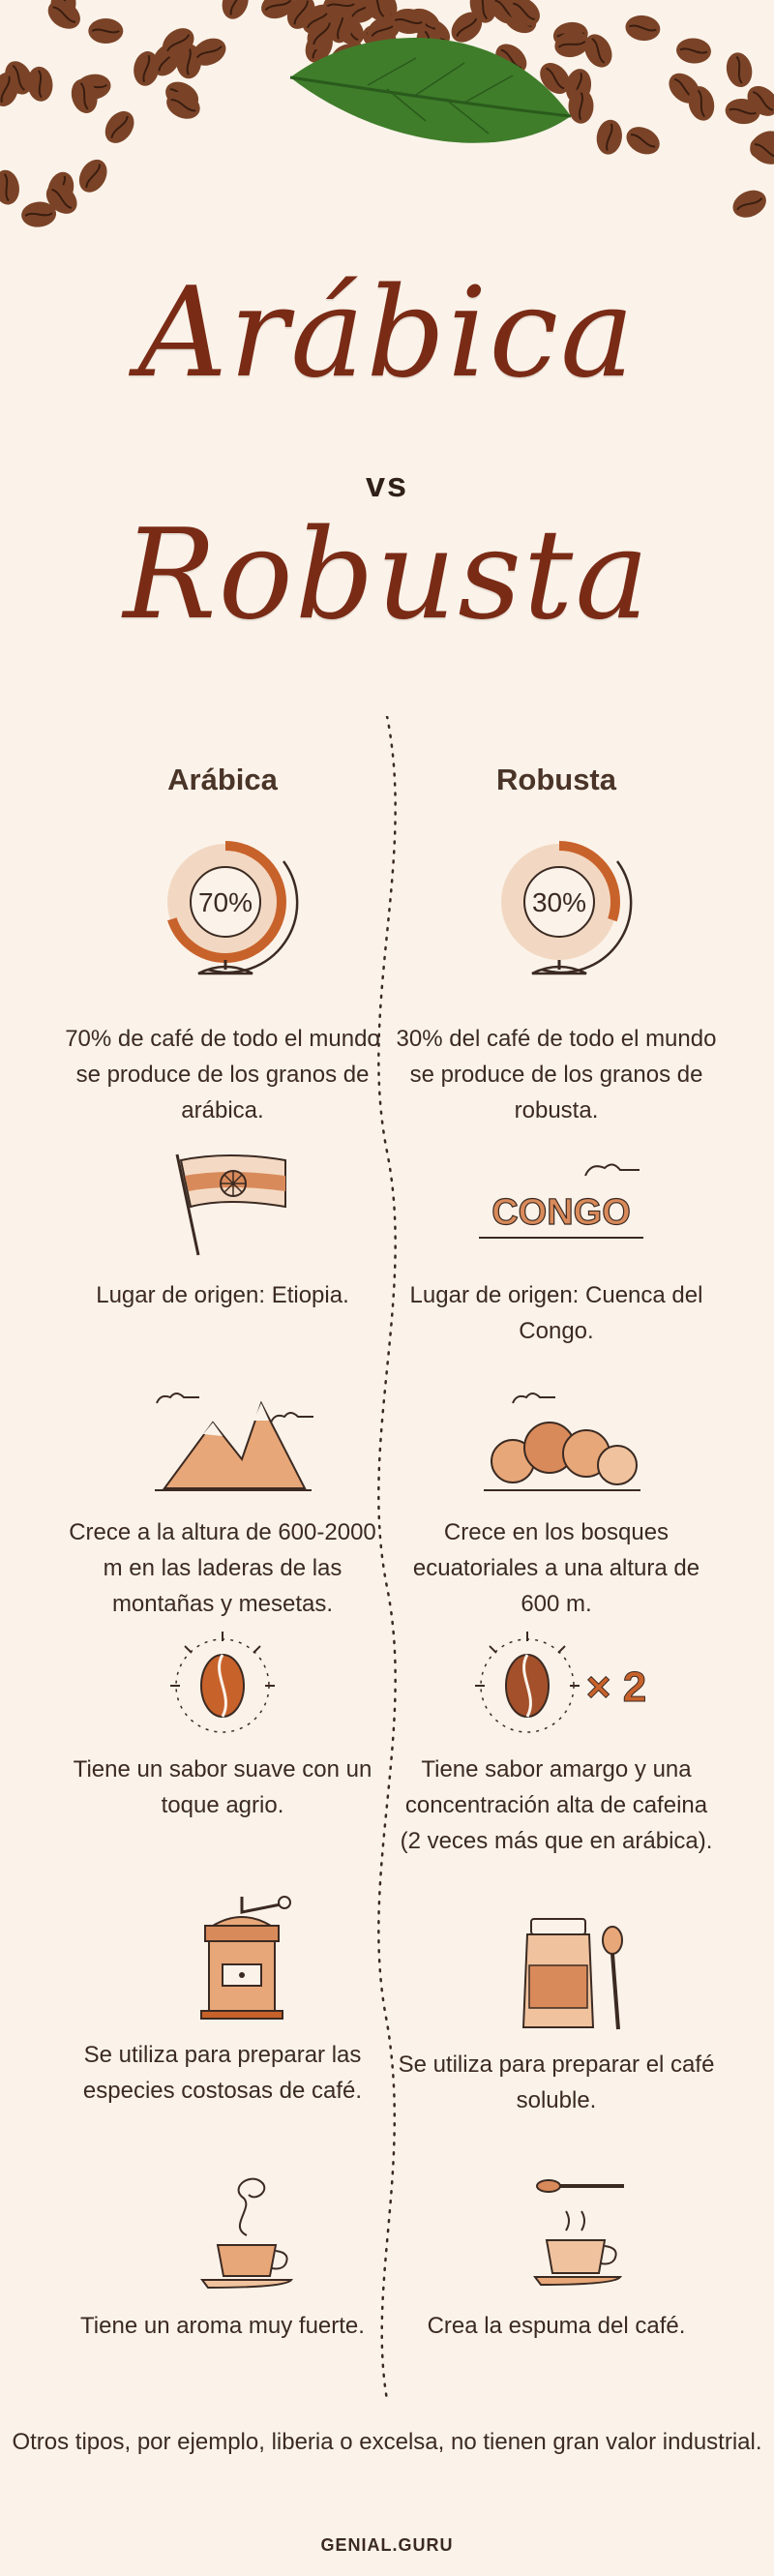 Image resolution: width=774 pixels, height=2576 pixels. What do you see at coordinates (556, 2326) in the screenshot?
I see `robusta-foam-text: Crea la espuma del café.` at bounding box center [556, 2326].